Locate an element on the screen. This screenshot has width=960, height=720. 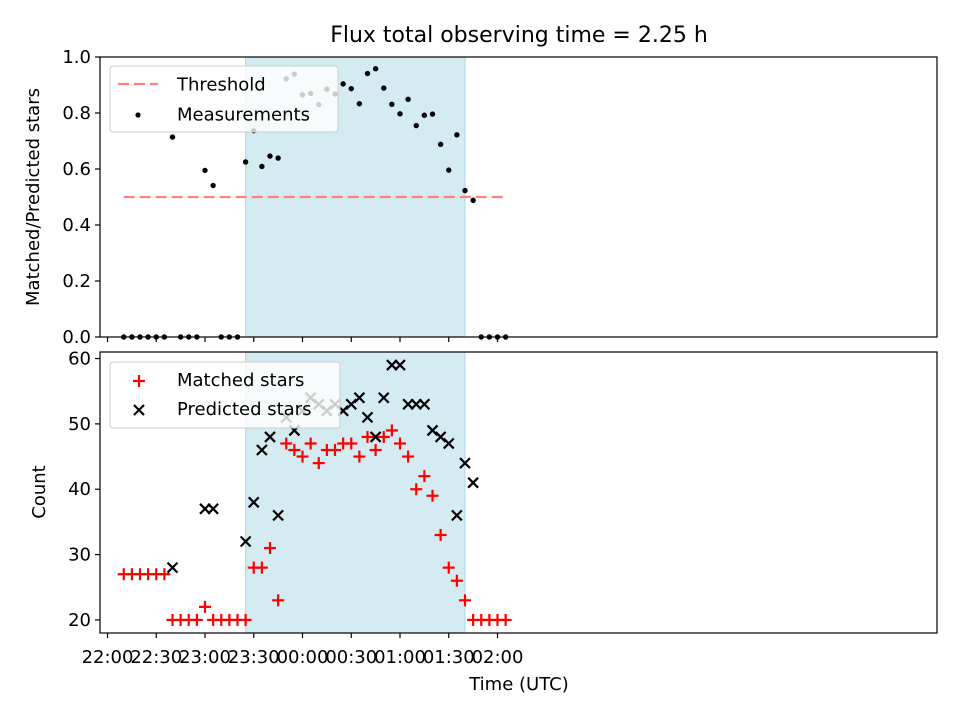
top-y-tick-label: 1.0 is located at coordinates (76, 57).